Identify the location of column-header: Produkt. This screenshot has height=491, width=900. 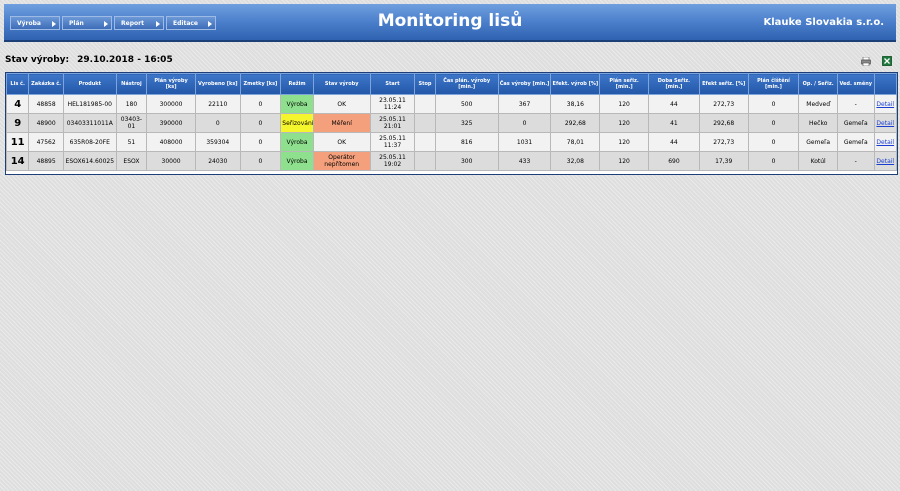
(89, 84).